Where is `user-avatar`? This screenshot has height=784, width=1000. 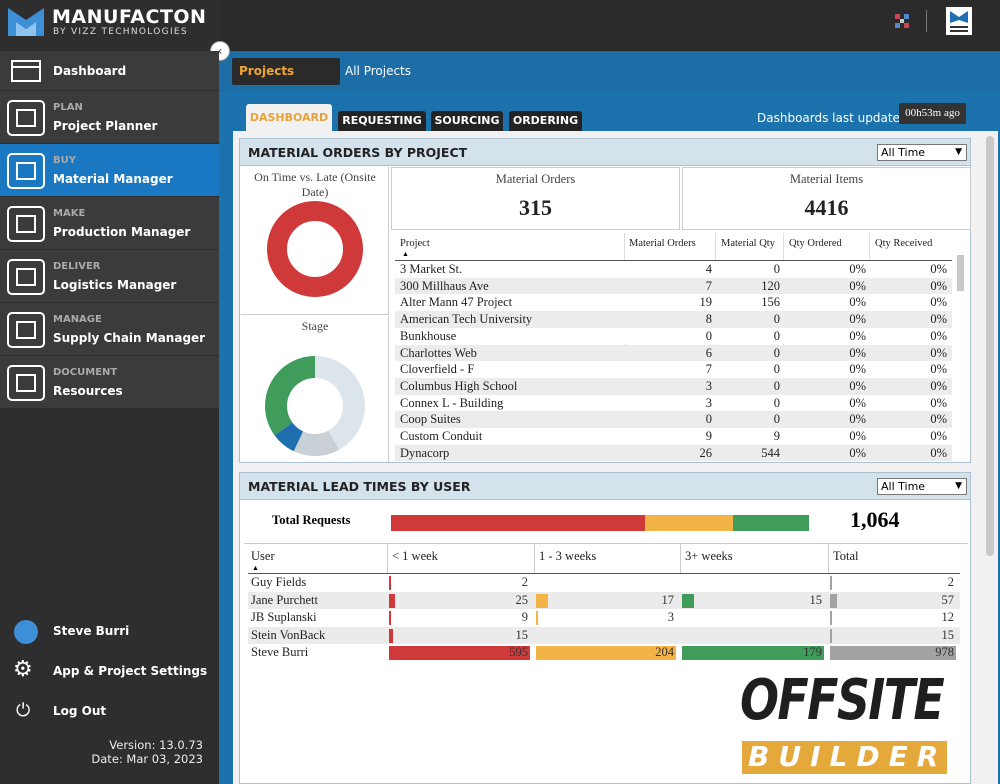
user-avatar is located at coordinates (26, 632).